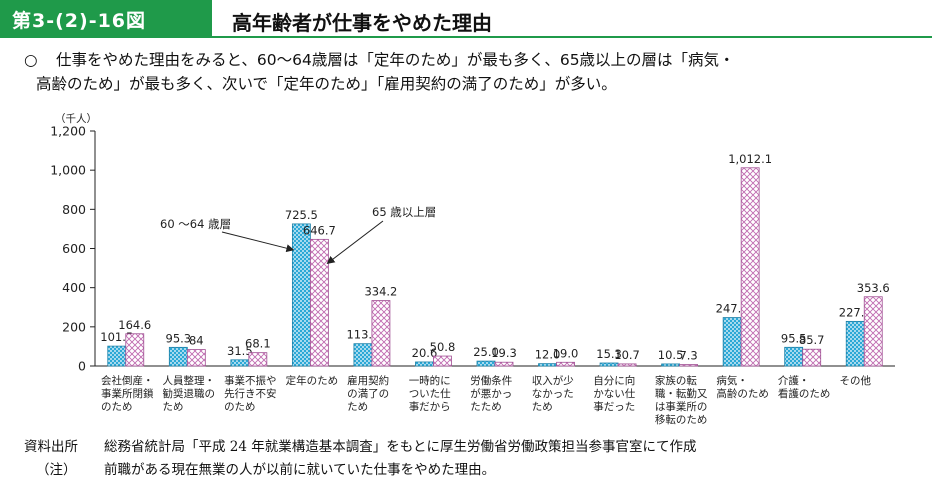 The width and height of the screenshot is (932, 496). Describe the element at coordinates (855, 312) in the screenshot. I see `data-label: 227.9` at that location.